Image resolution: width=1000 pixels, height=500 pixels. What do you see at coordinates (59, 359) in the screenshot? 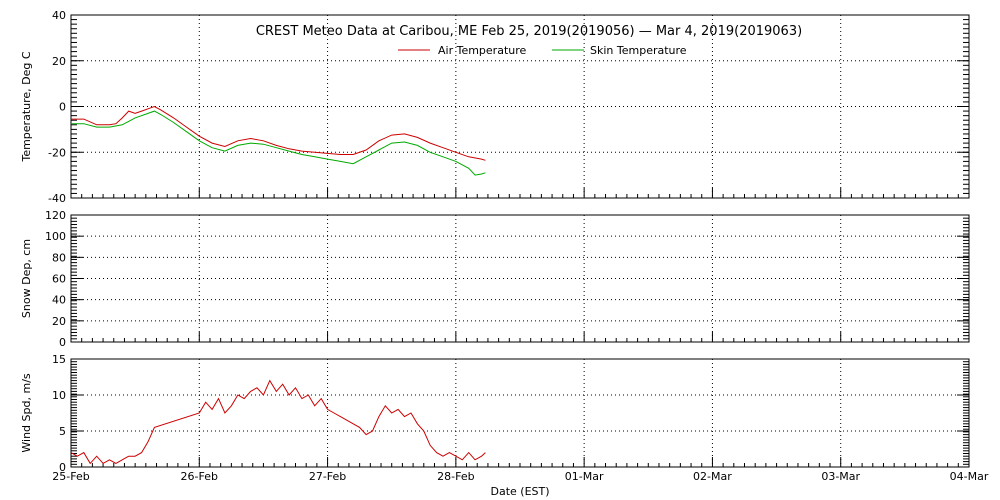
I see `wind-speed-y-tick-label: 15` at bounding box center [59, 359].